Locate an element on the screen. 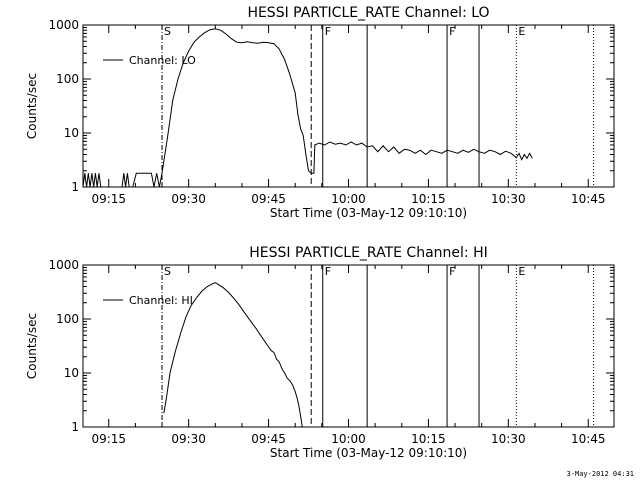 The height and width of the screenshot is (480, 640). series-line is located at coordinates (233, 355).